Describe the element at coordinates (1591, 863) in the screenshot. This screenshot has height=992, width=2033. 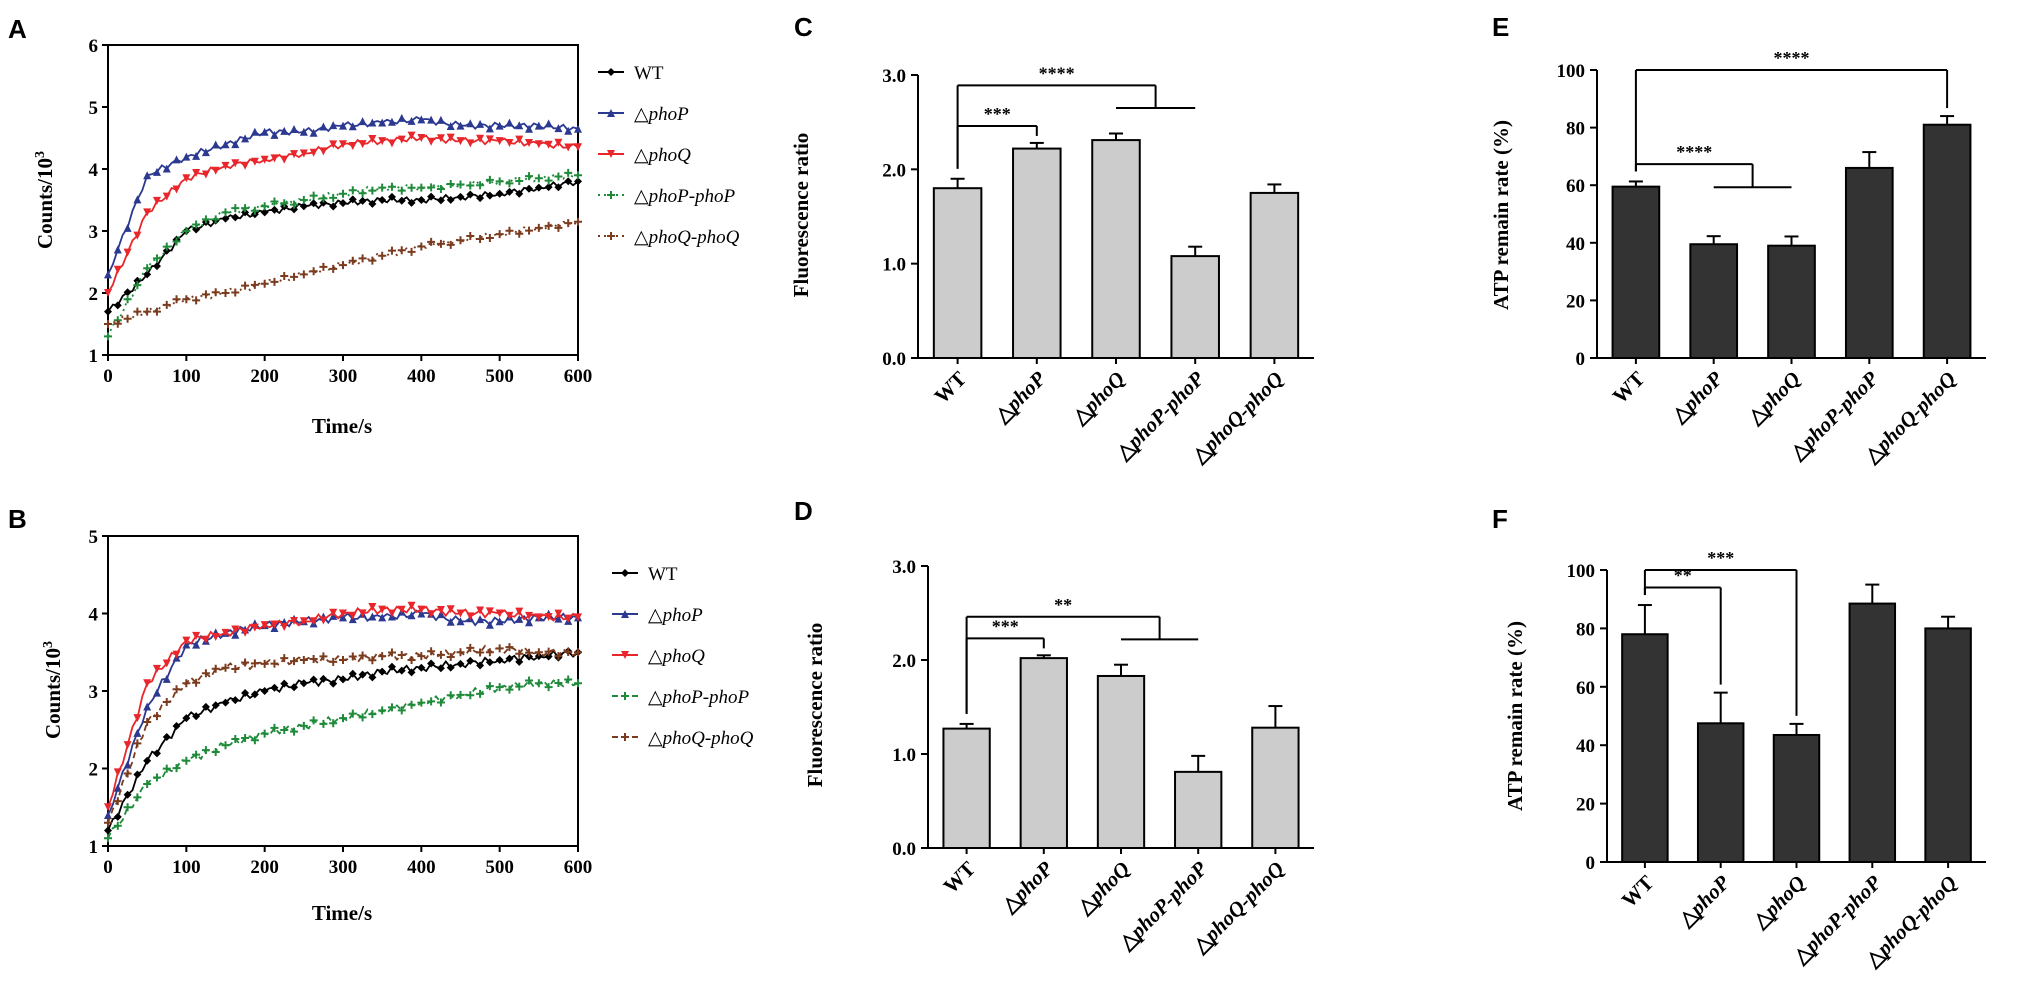
I see `y-tick-label: 0` at that location.